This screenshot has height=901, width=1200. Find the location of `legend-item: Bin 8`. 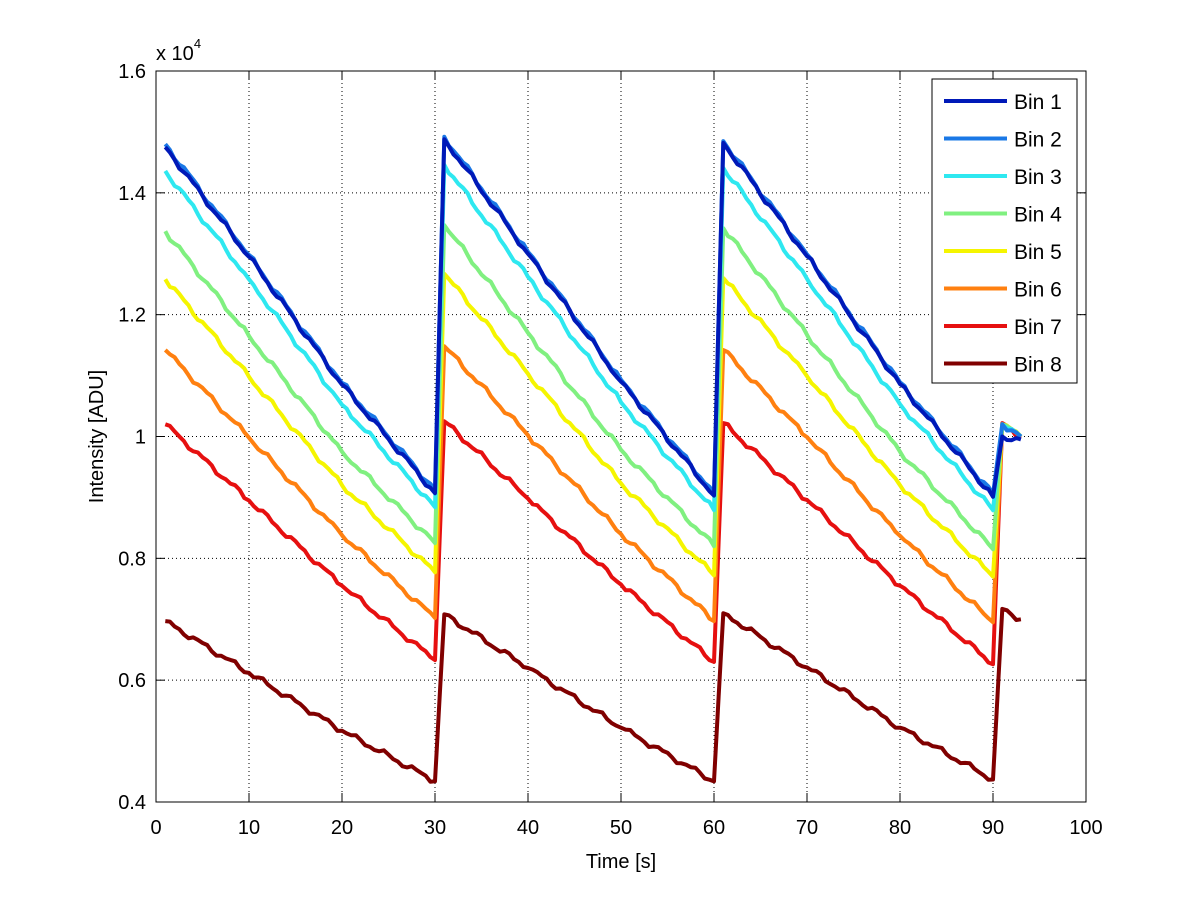

legend-item: Bin 8 is located at coordinates (1003, 365).